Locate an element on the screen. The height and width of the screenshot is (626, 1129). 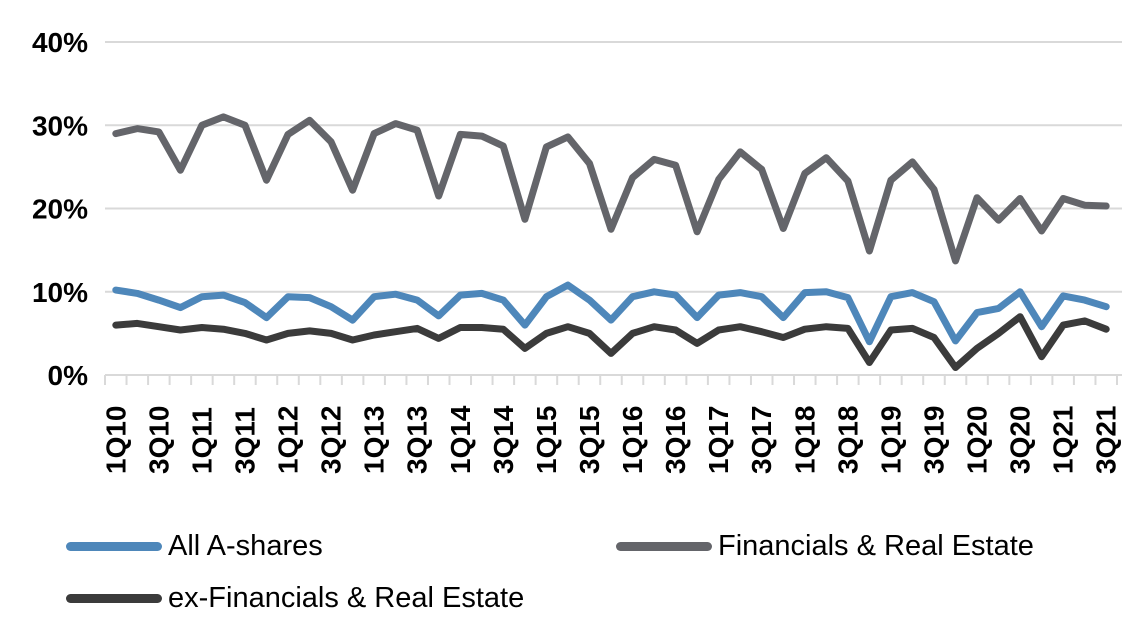
legend-swatch-all-a-shares is located at coordinates (114, 546).